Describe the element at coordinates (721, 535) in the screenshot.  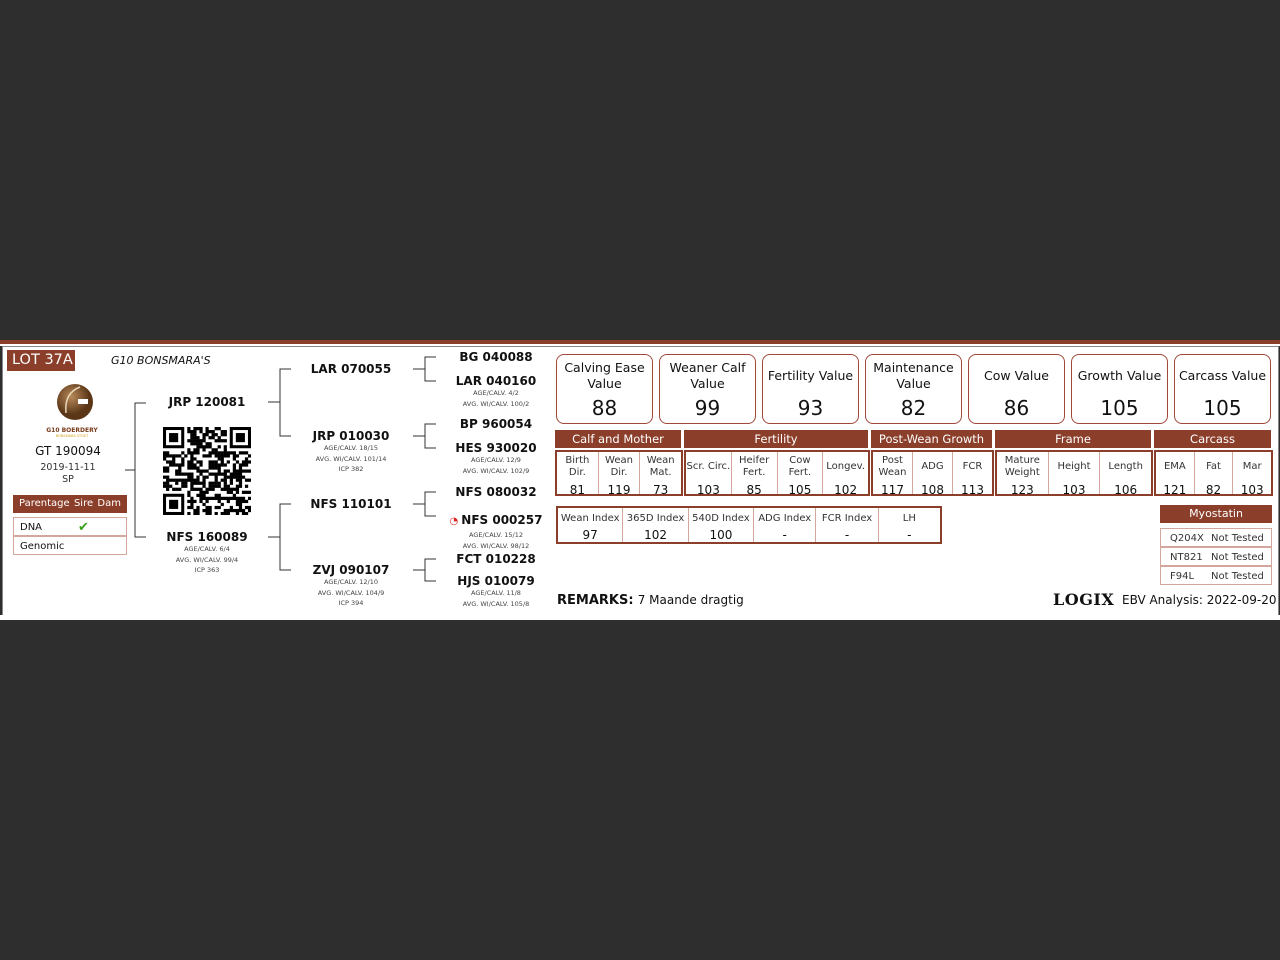
I see `index-value: 100` at that location.